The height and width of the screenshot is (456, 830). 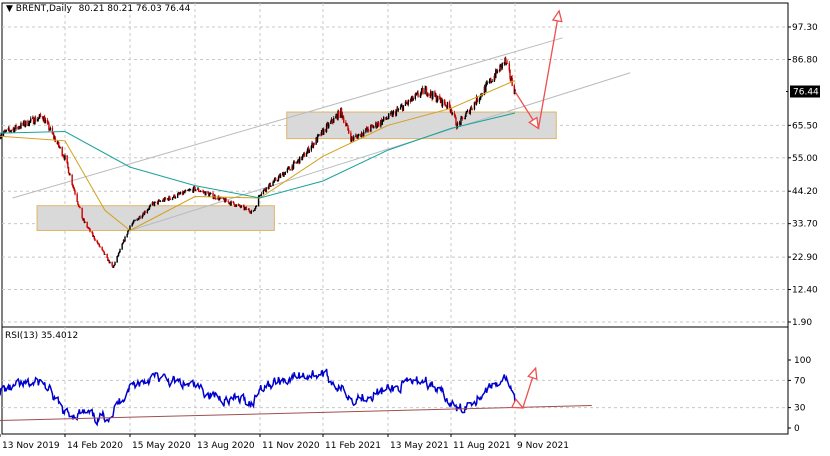 I want to click on rsi-line, so click(x=258, y=397).